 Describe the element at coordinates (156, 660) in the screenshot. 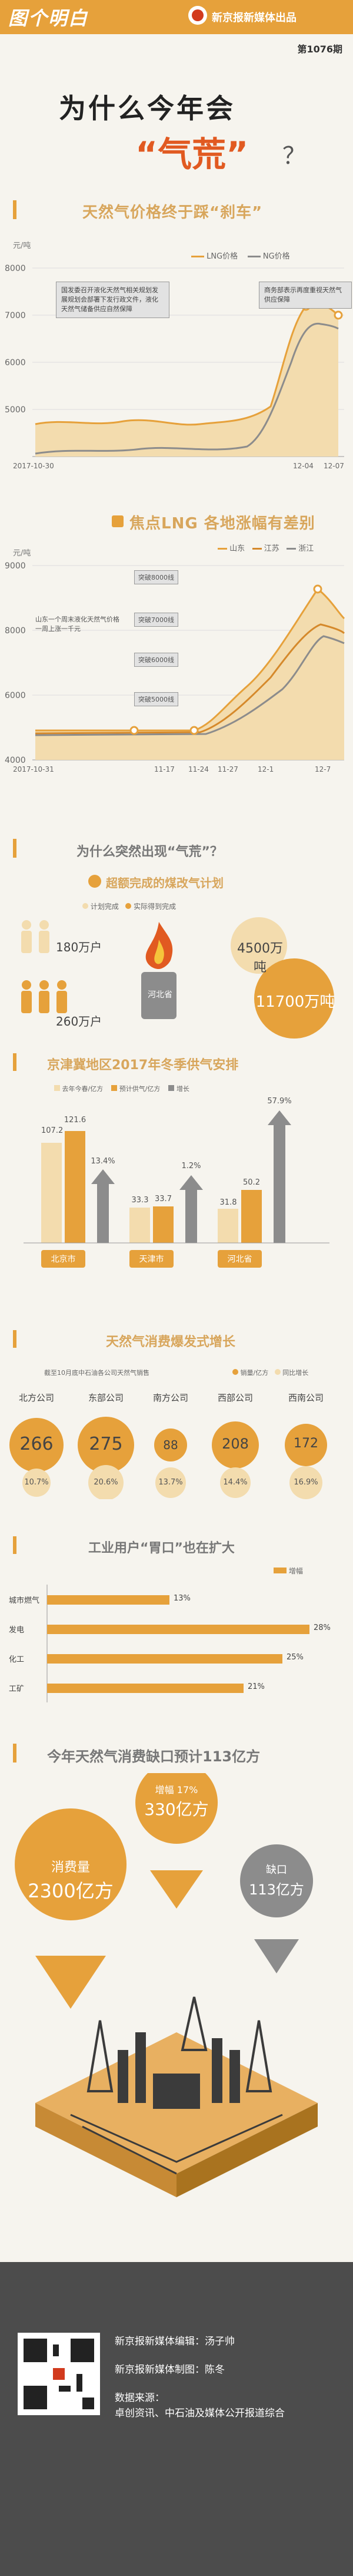

I see `callout-6000: 突破6000线` at that location.